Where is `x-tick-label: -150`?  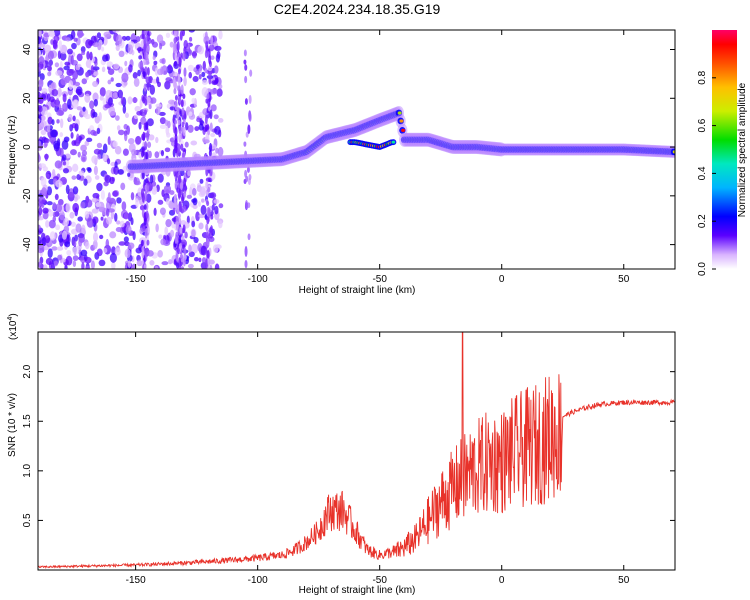
x-tick-label: -150 is located at coordinates (136, 279).